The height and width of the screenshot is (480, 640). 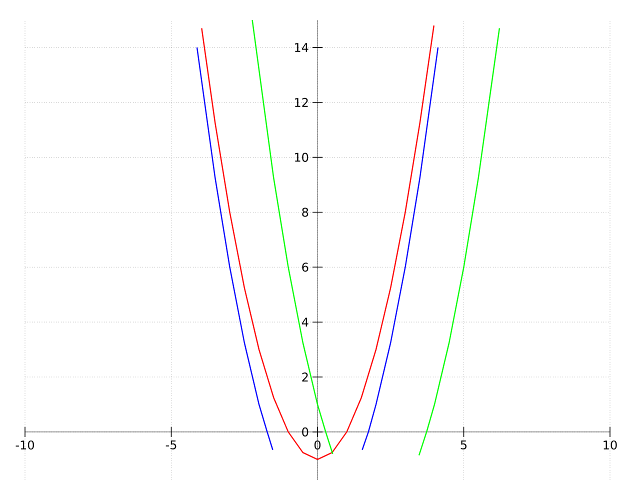 I want to click on y-tick-label: 14, so click(x=301, y=47).